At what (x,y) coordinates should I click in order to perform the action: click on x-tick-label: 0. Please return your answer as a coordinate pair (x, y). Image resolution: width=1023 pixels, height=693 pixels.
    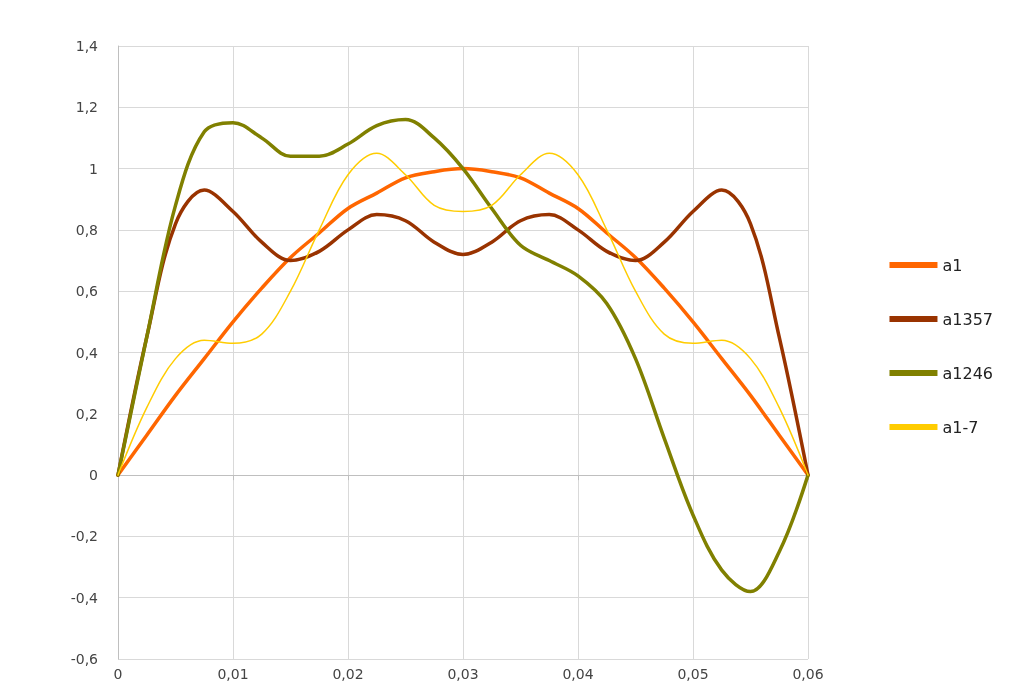
    Looking at the image, I should click on (118, 674).